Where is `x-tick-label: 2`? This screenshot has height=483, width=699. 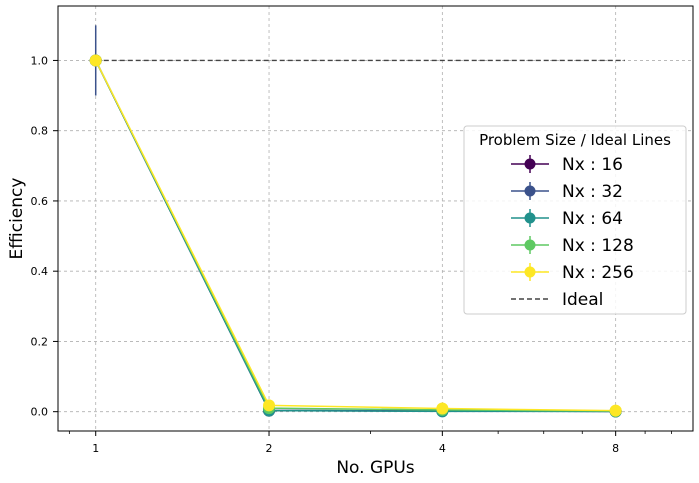
x-tick-label: 2 is located at coordinates (269, 448).